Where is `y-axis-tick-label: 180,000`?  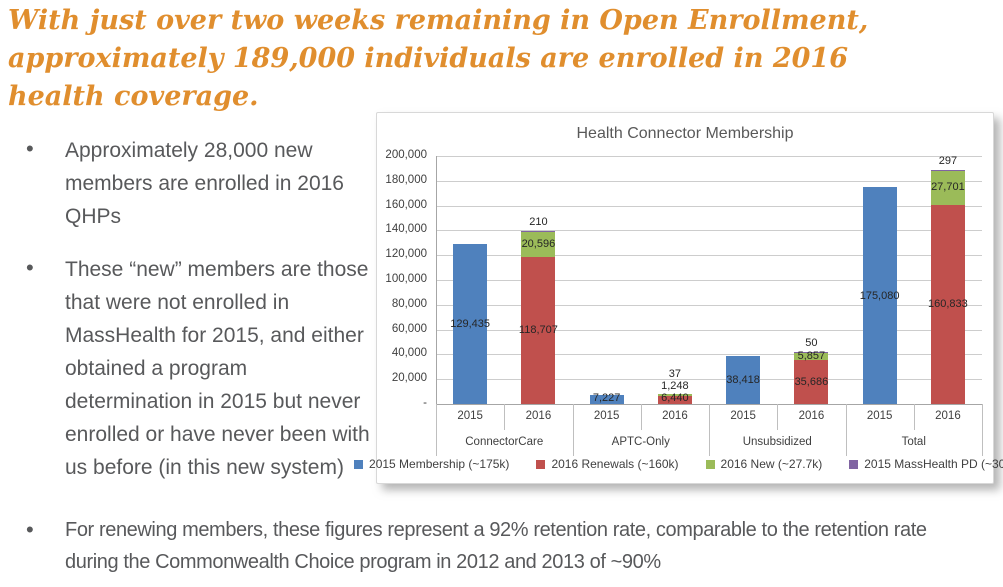 y-axis-tick-label: 180,000 is located at coordinates (406, 179).